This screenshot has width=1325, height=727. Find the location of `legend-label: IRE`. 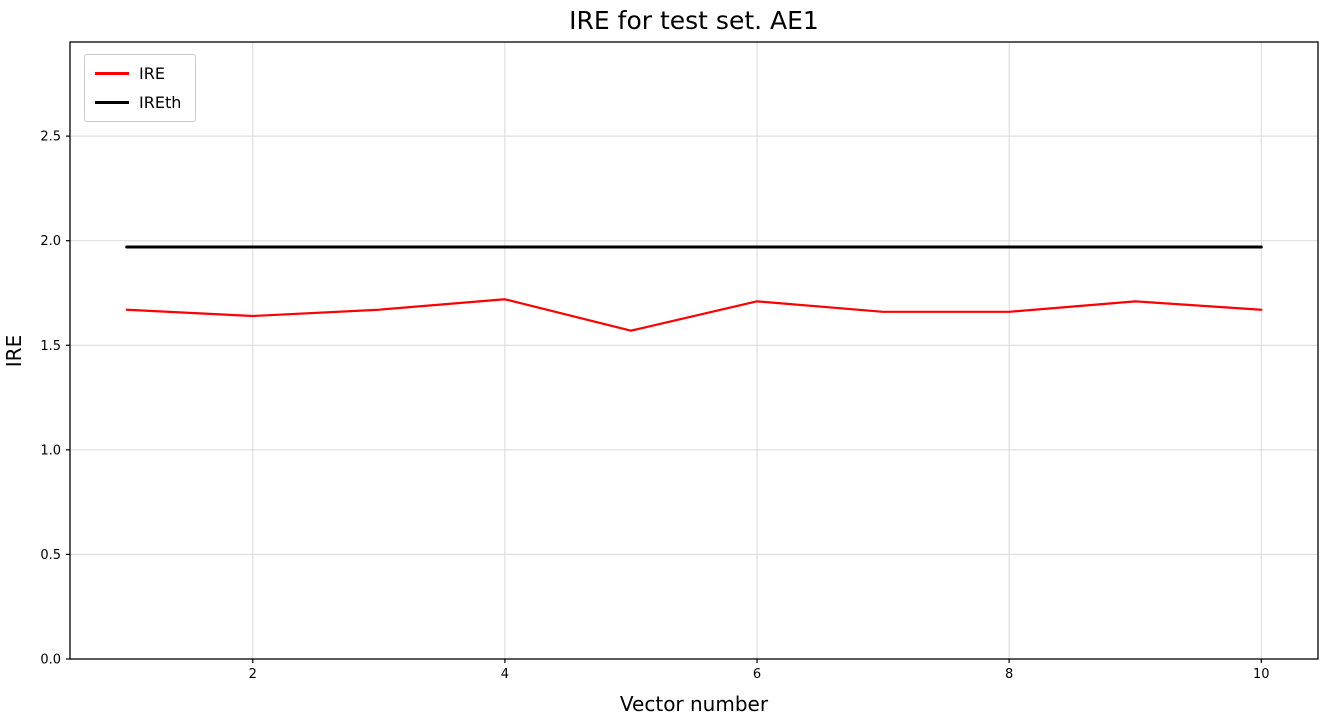

legend-label: IRE is located at coordinates (152, 73).